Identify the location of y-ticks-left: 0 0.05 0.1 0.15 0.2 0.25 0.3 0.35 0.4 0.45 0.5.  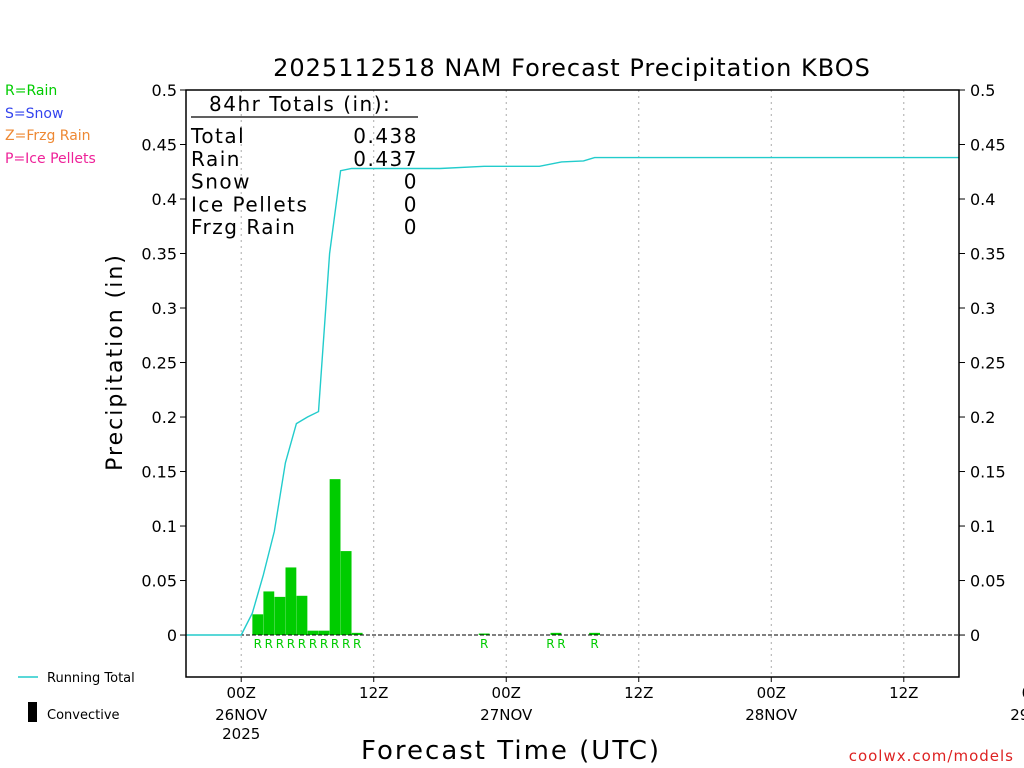
(163, 363).